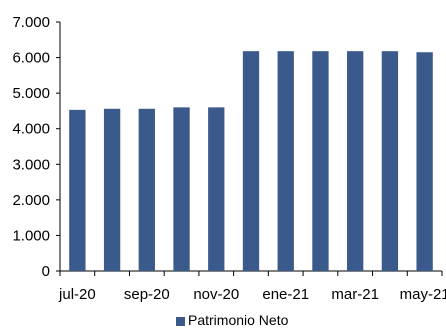  I want to click on legend: Patrimonio Neto, so click(232, 320).